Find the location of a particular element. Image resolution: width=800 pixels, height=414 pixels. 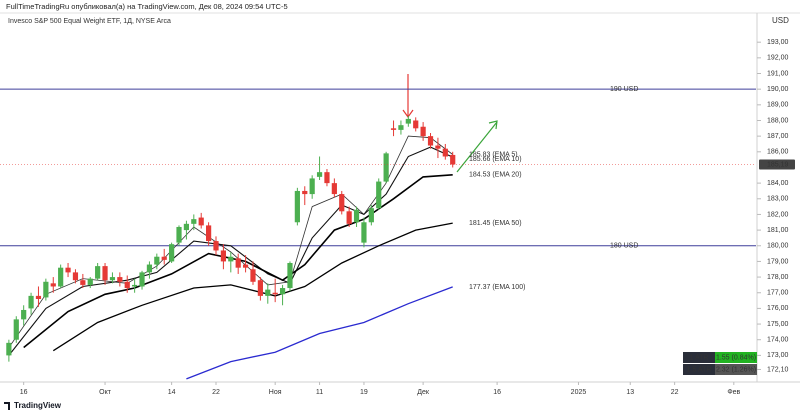

y-tick-label: 189,00 is located at coordinates (778, 105).